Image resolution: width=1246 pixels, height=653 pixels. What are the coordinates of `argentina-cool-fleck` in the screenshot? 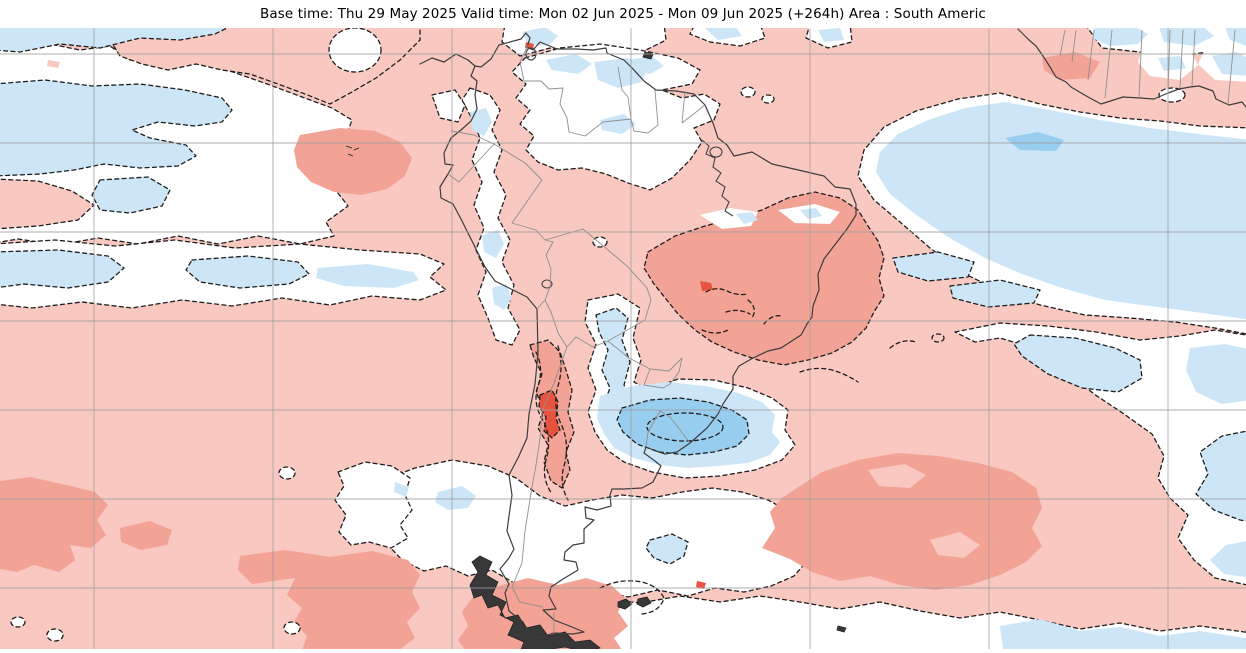 It's located at (455, 498).